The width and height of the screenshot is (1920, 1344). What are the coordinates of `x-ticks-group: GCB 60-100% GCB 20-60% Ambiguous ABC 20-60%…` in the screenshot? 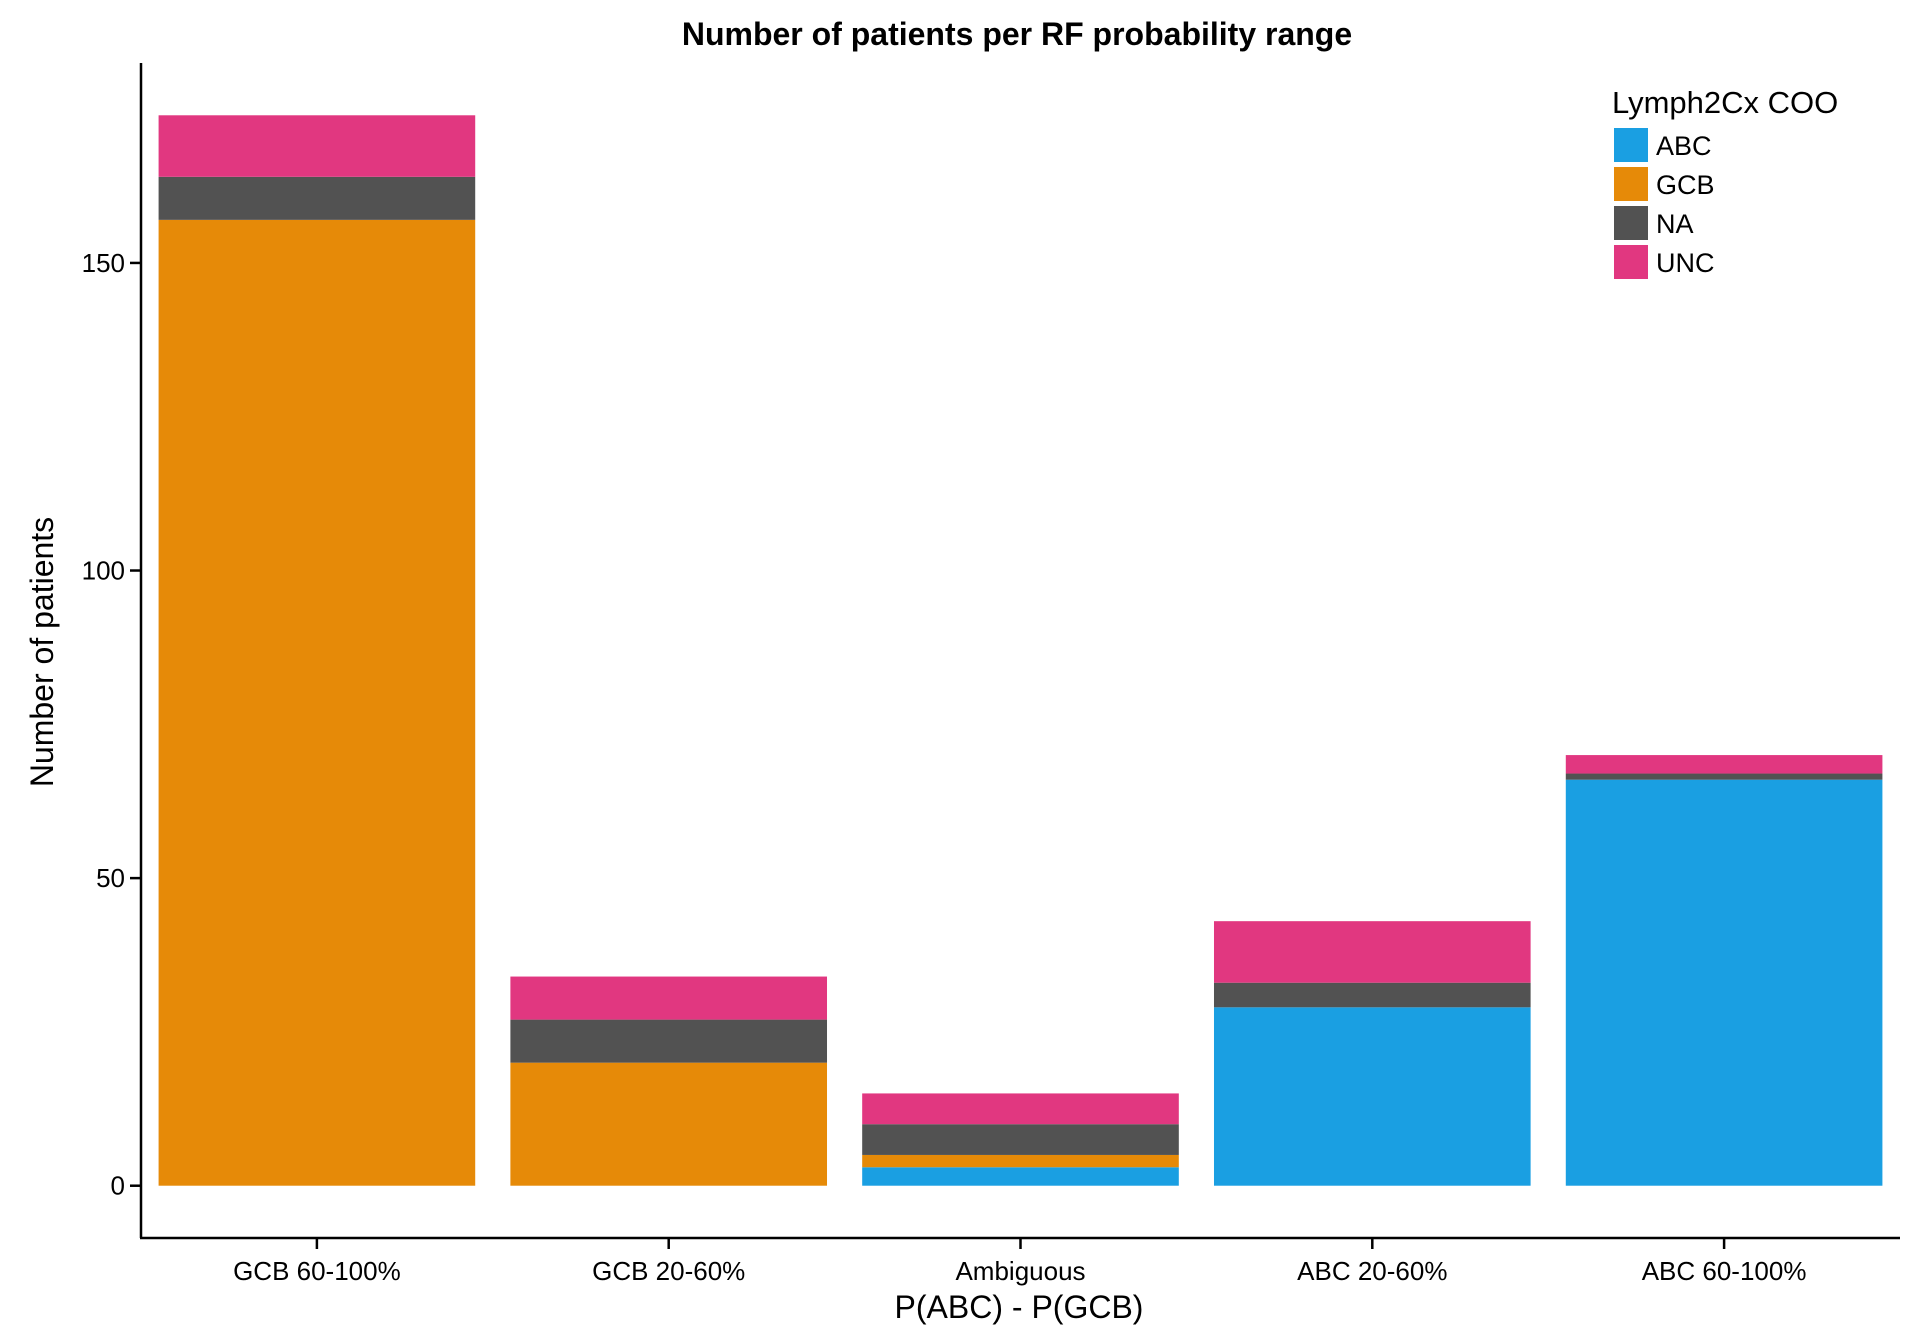 It's located at (1019, 1262).